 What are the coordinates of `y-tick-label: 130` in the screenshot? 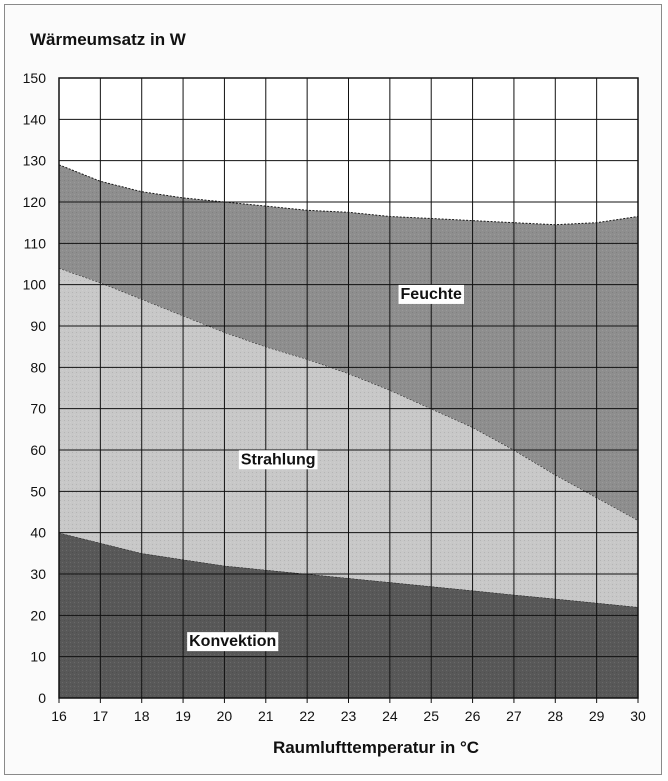 It's located at (35, 161).